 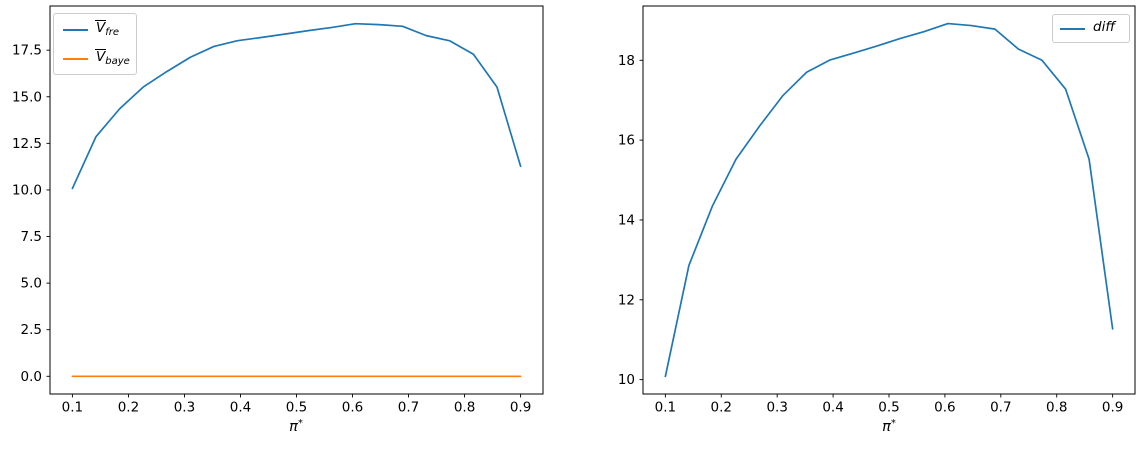 I want to click on x-axis-label-left: π*, so click(x=296, y=427).